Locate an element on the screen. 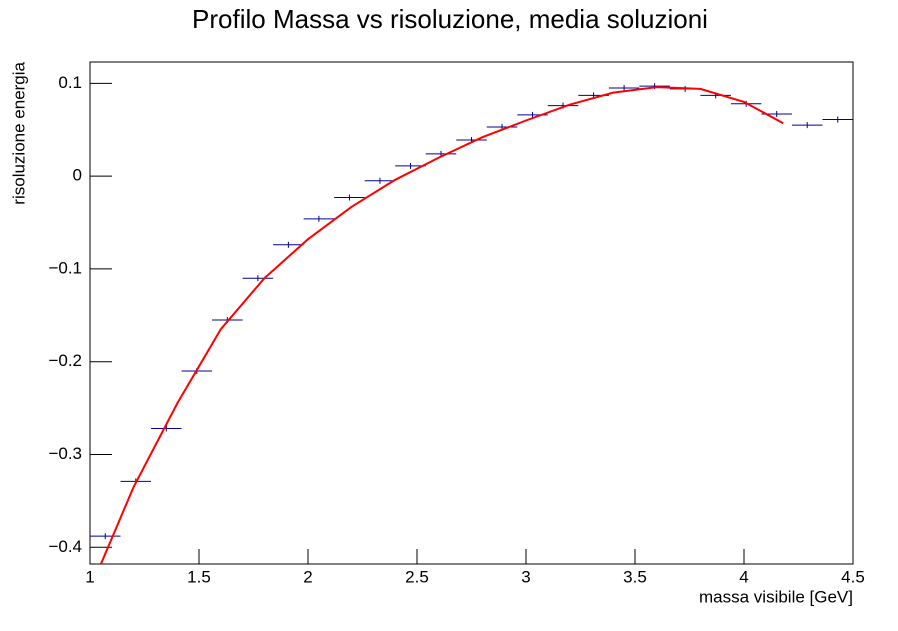  x-tick-label: 2.5 is located at coordinates (417, 576).